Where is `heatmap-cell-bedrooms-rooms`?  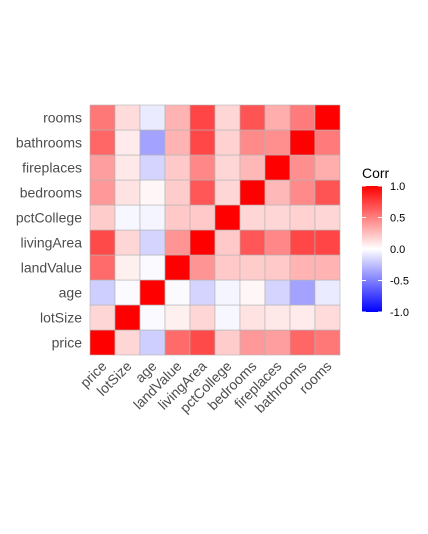 heatmap-cell-bedrooms-rooms is located at coordinates (327, 192).